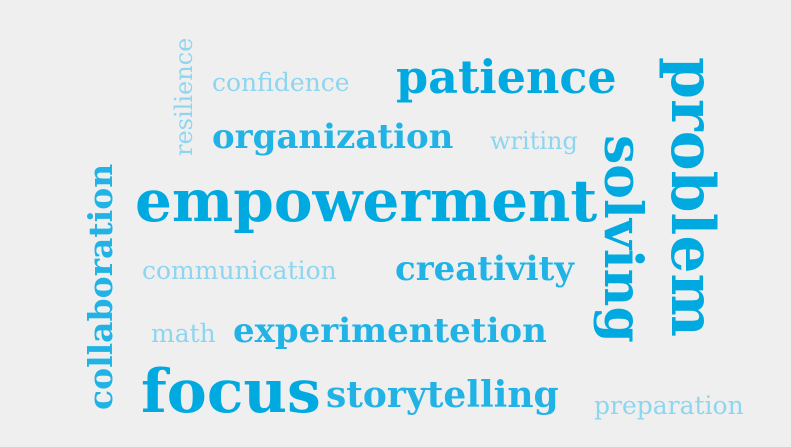 The image size is (791, 447). What do you see at coordinates (333, 137) in the screenshot?
I see `word-organization: organization` at bounding box center [333, 137].